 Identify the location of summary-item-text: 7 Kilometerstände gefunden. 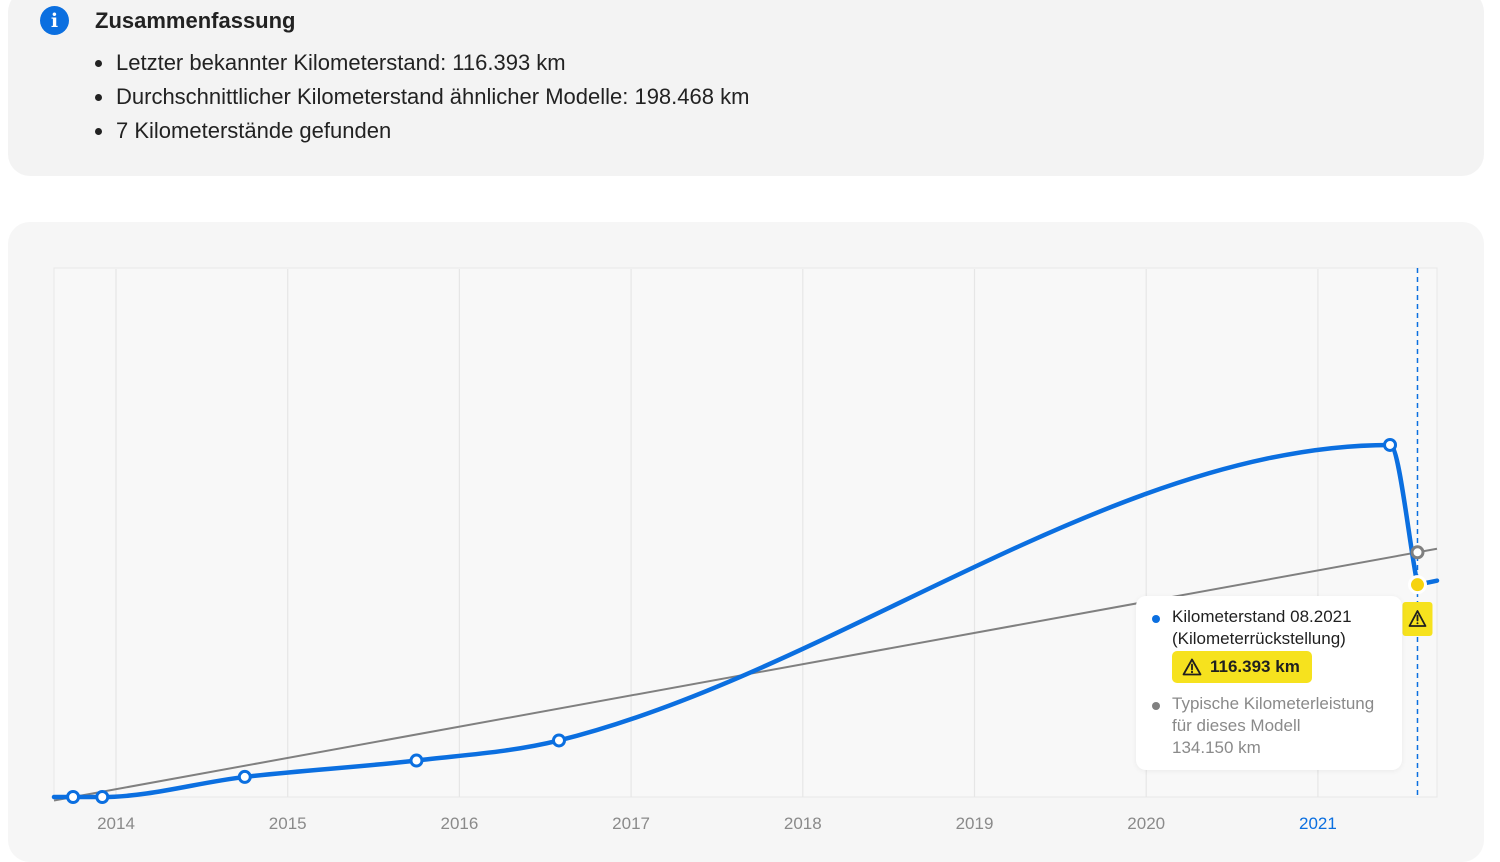
(254, 130).